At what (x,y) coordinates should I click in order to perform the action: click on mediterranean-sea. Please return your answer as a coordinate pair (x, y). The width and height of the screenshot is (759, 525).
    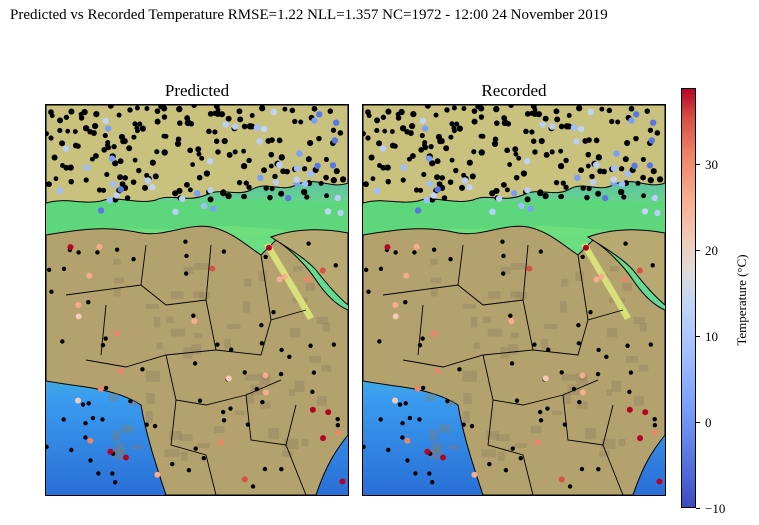
    Looking at the image, I should click on (514, 217).